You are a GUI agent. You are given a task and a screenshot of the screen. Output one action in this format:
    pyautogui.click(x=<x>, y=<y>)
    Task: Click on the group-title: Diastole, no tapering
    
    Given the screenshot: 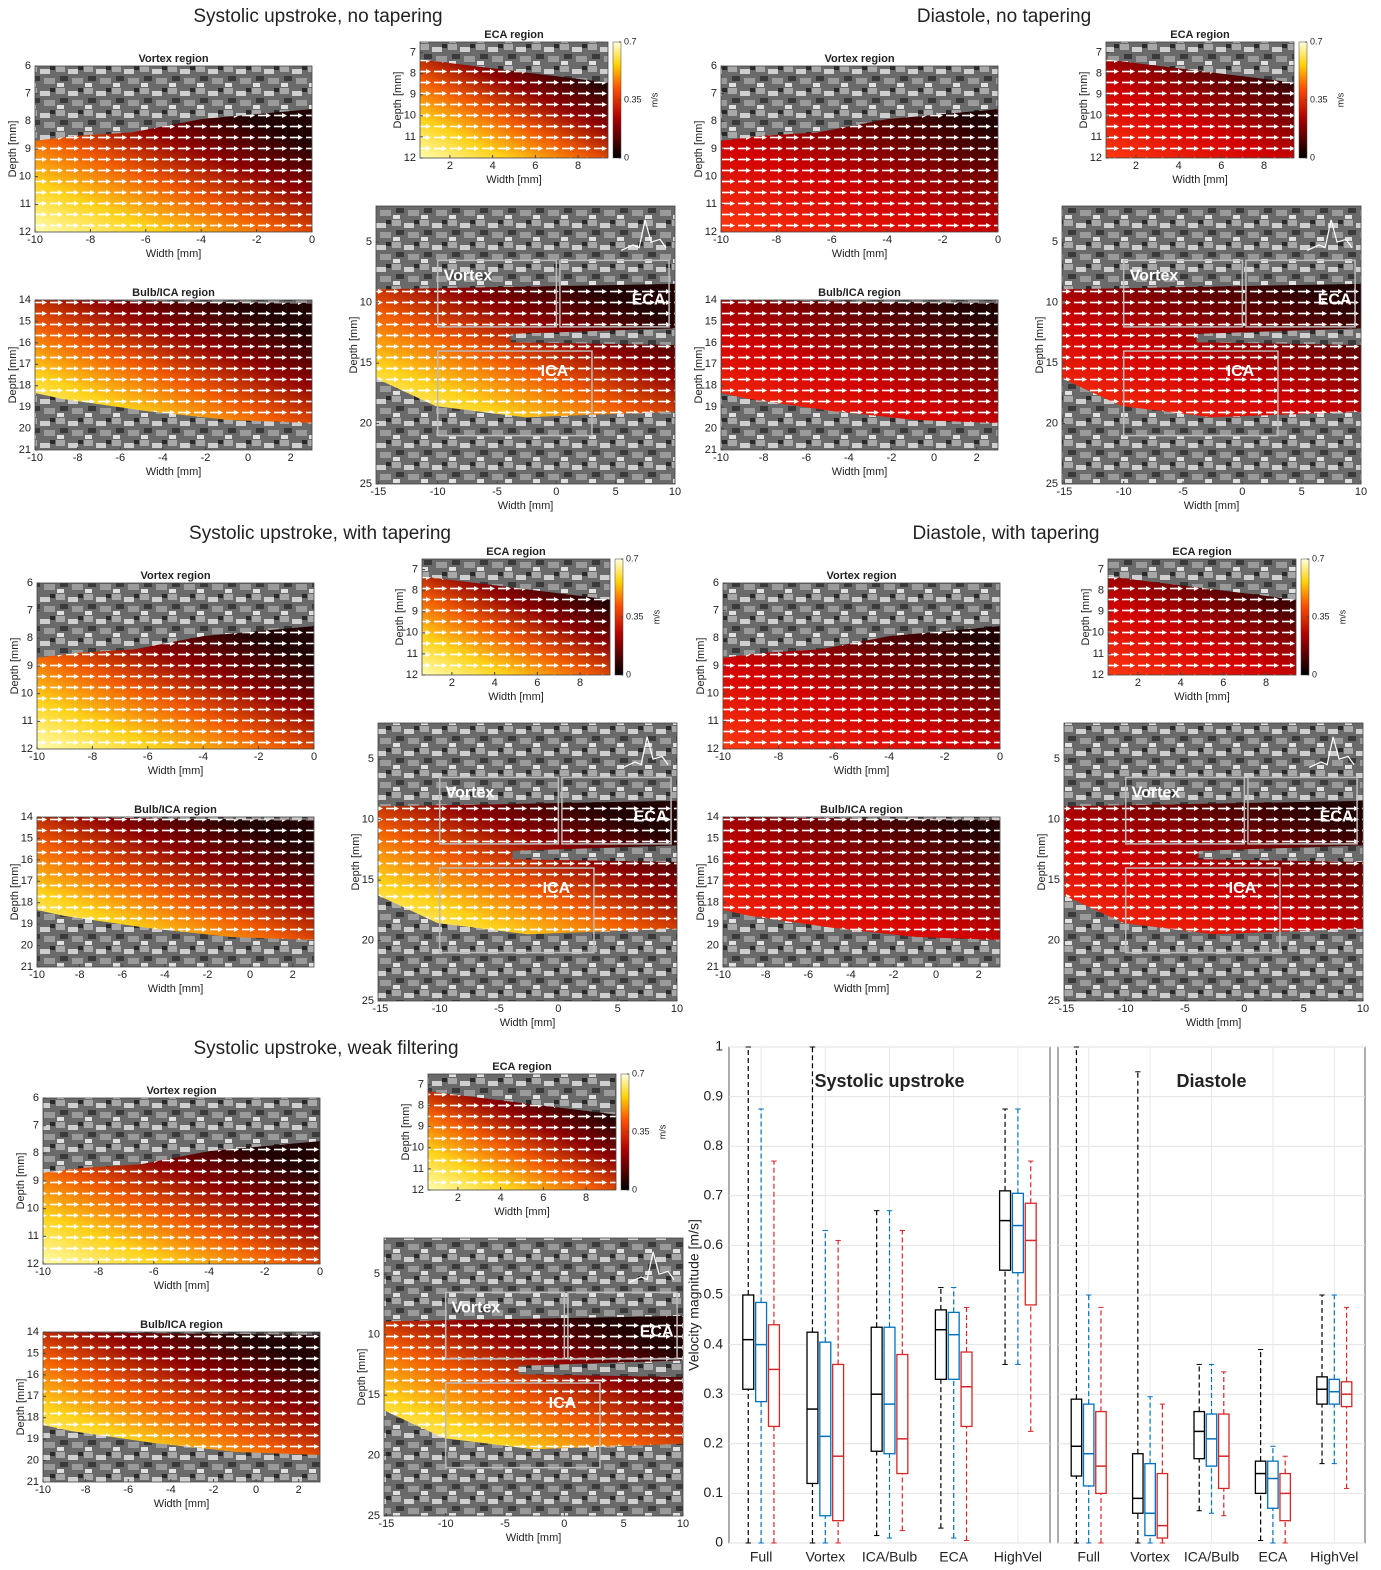 What is the action you would take?
    pyautogui.click(x=1004, y=16)
    